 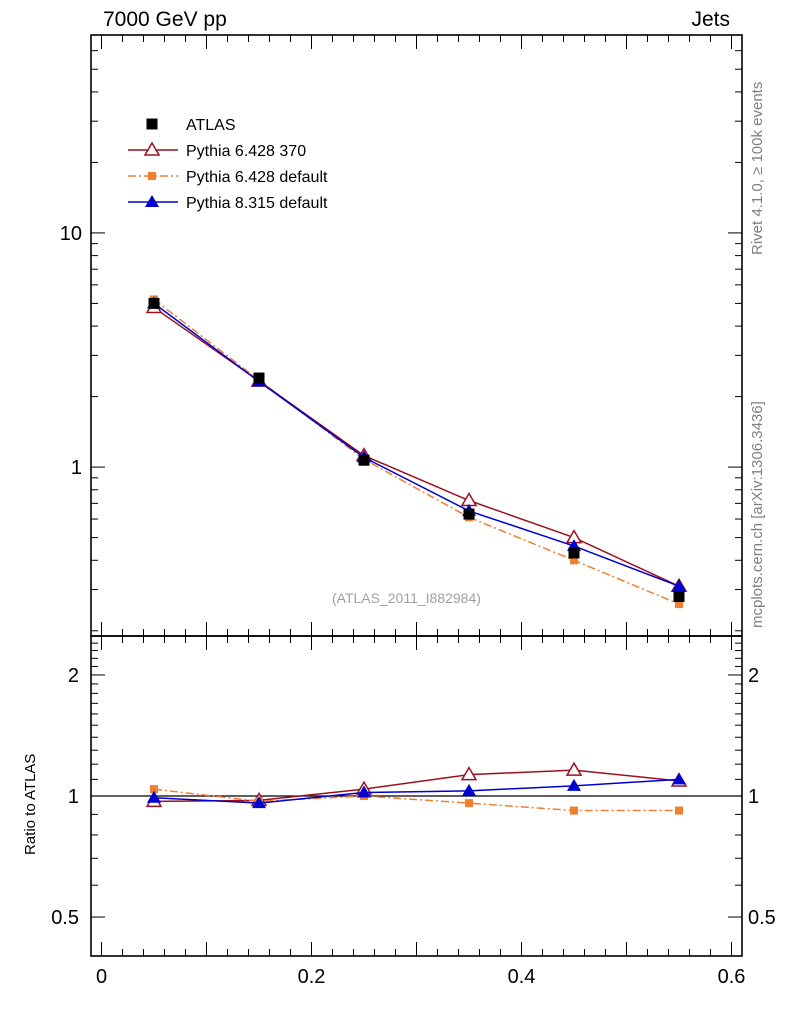 I want to click on legend-label-pythia-6-428-default: Pythia 6.428 default, so click(x=257, y=177).